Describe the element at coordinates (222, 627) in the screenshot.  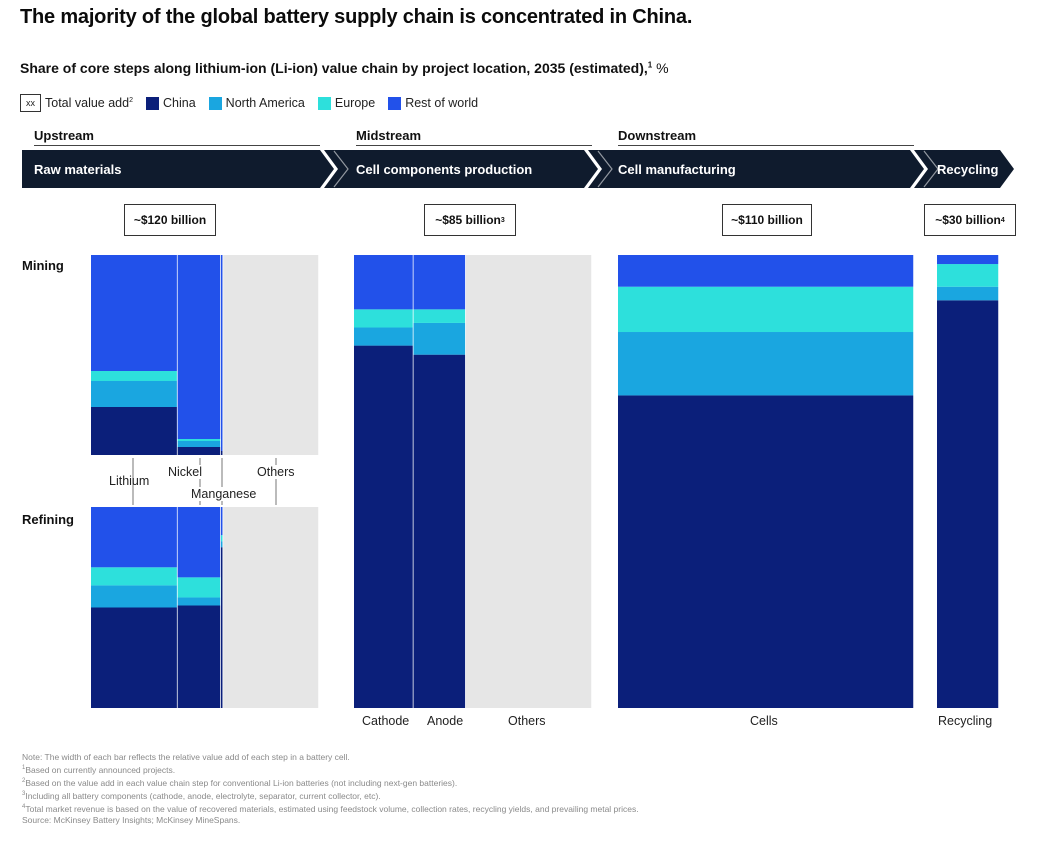
I see `bar-refining-manganese-china` at that location.